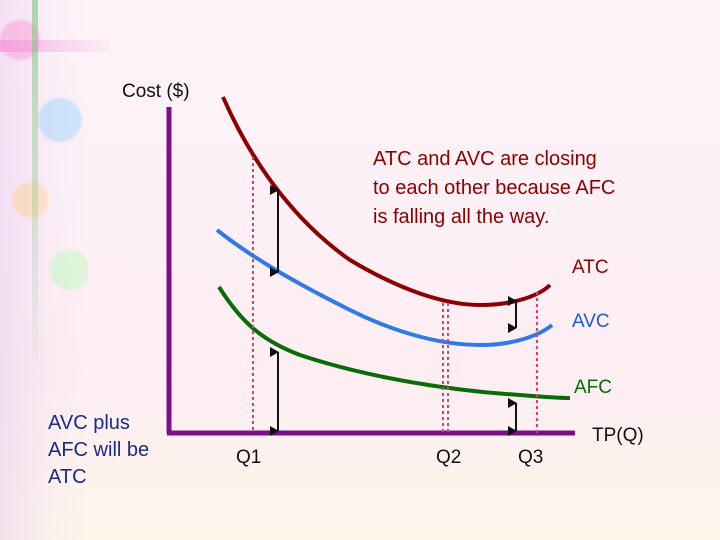 The width and height of the screenshot is (720, 540). What do you see at coordinates (593, 387) in the screenshot?
I see `afc-label: AFC` at bounding box center [593, 387].